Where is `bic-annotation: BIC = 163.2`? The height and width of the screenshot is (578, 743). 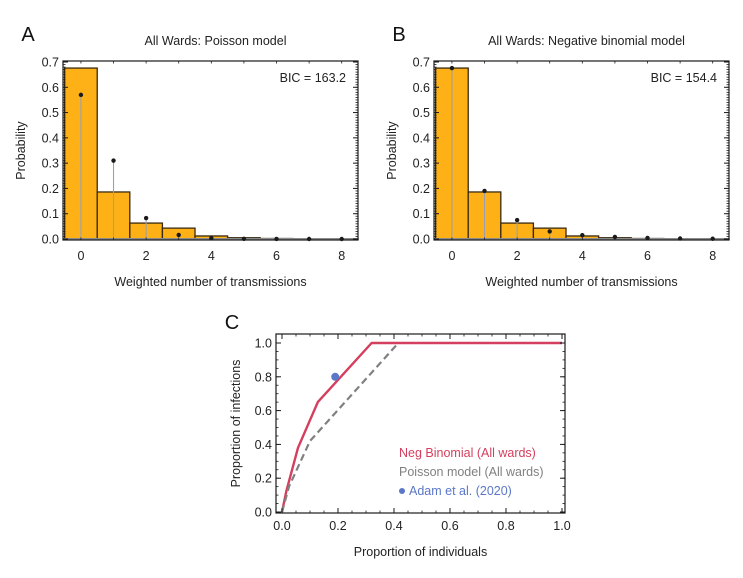 bic-annotation: BIC = 163.2 is located at coordinates (313, 78).